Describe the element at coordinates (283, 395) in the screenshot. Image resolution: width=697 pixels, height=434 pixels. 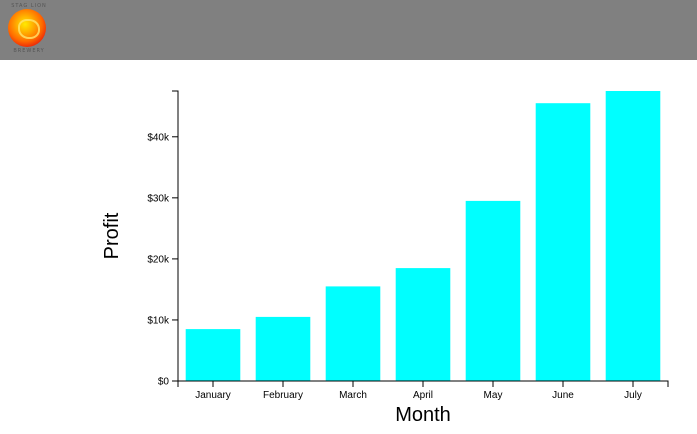
I see `x-tick-label: February` at that location.